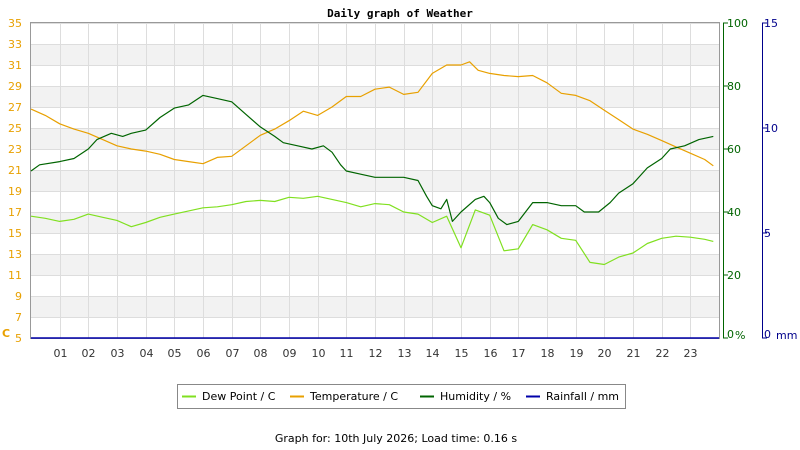  I want to click on hour-tick-label: 17, so click(519, 353).